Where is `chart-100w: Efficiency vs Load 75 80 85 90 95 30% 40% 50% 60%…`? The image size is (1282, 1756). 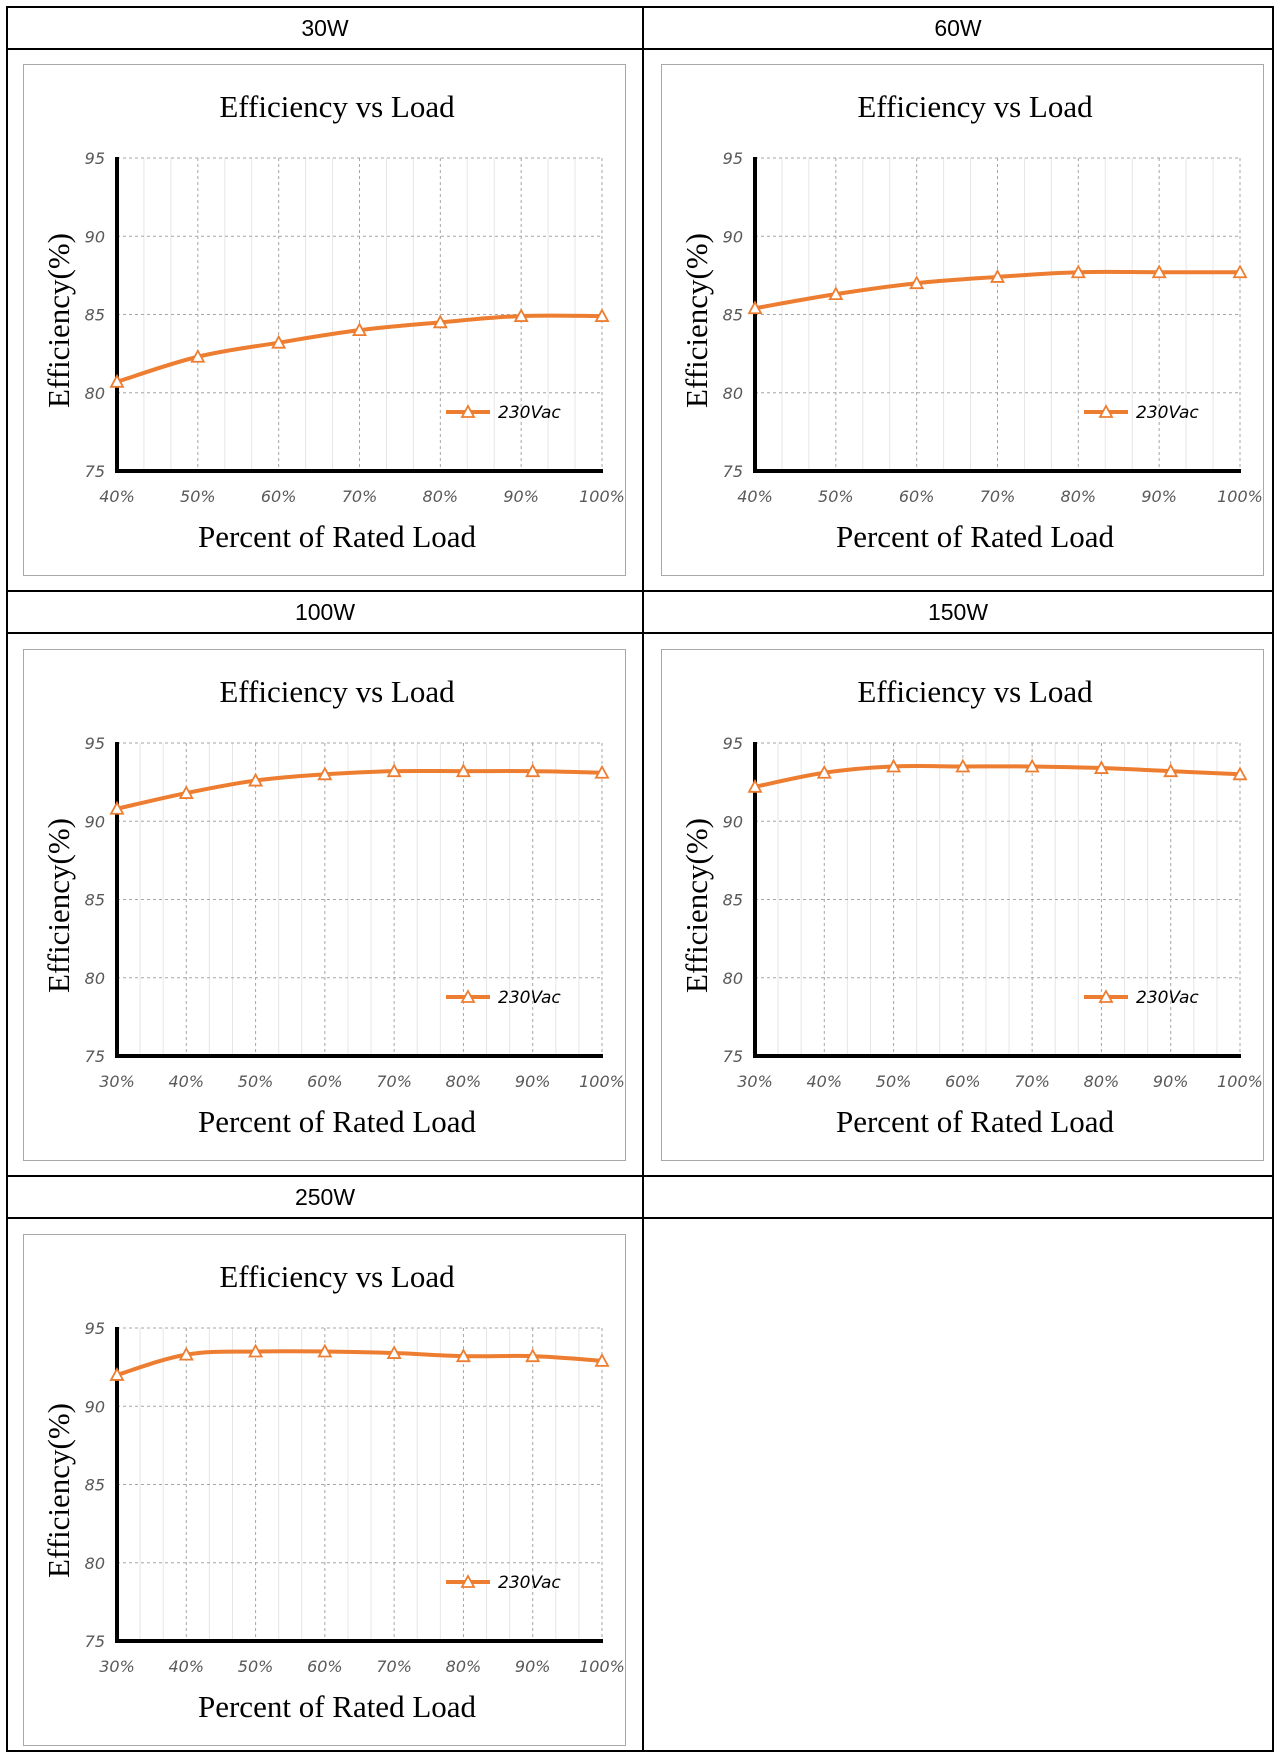
chart-100w: Efficiency vs Load 75 80 85 90 95 30% 40% 50% 60%… is located at coordinates (324, 905).